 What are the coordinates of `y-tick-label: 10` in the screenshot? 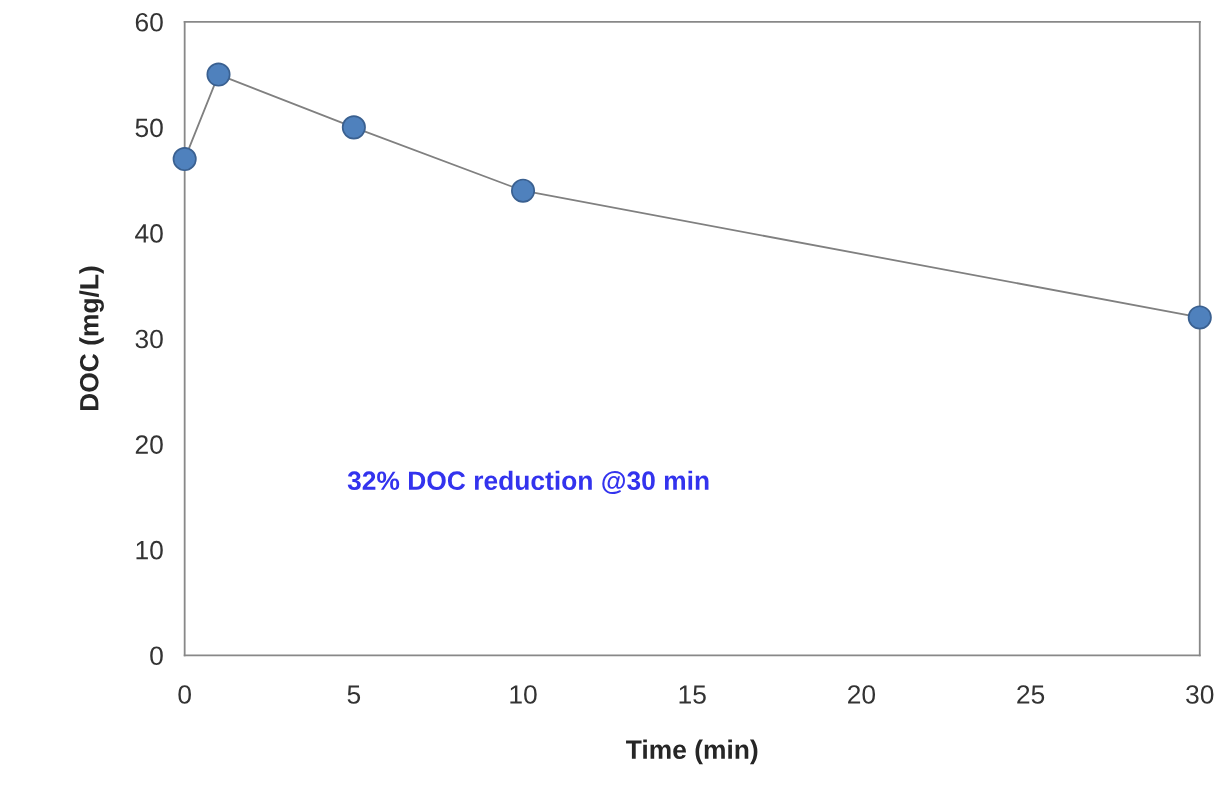 It's located at (149, 550).